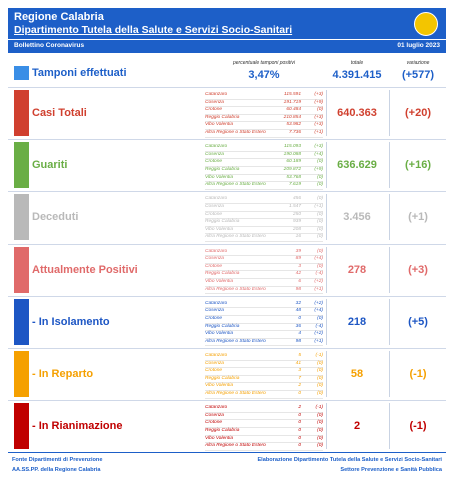 This screenshot has width=454, height=484. What do you see at coordinates (264, 75) in the screenshot?
I see `percent-value: 3,47%` at bounding box center [264, 75].